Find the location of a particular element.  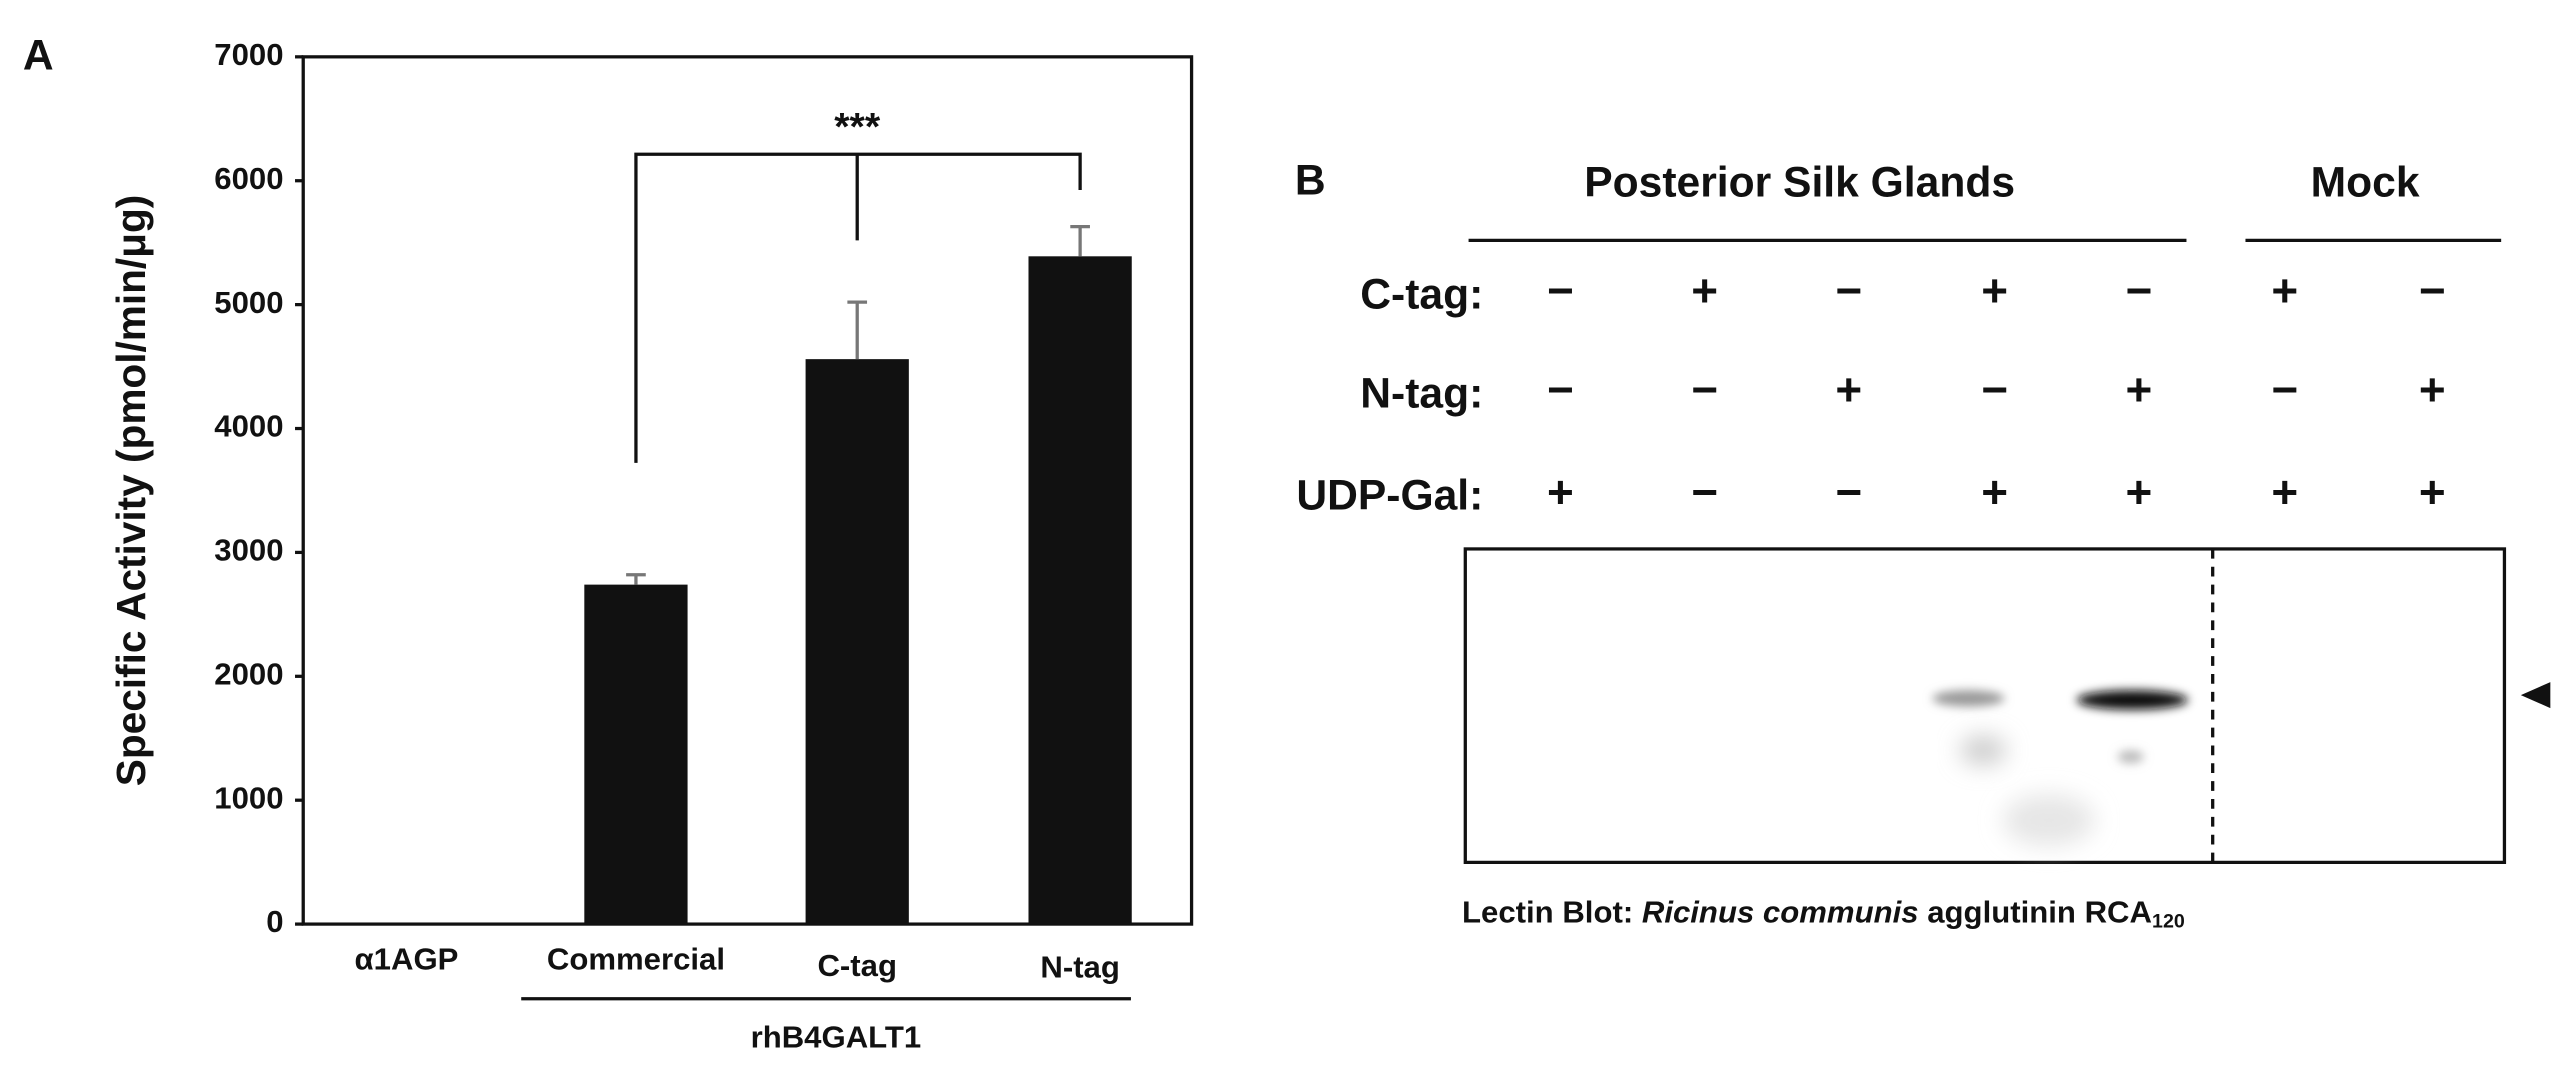

panel-label: B is located at coordinates (1310, 180).